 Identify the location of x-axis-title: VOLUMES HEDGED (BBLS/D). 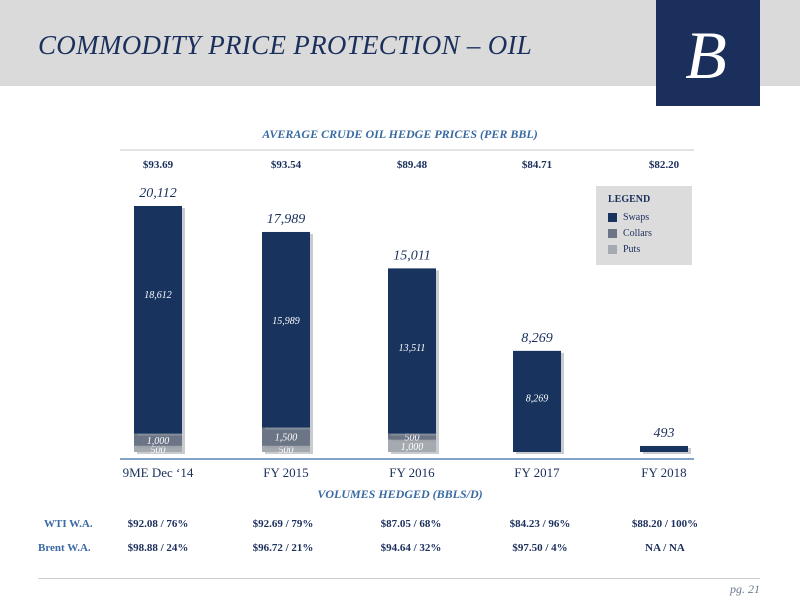
(400, 494).